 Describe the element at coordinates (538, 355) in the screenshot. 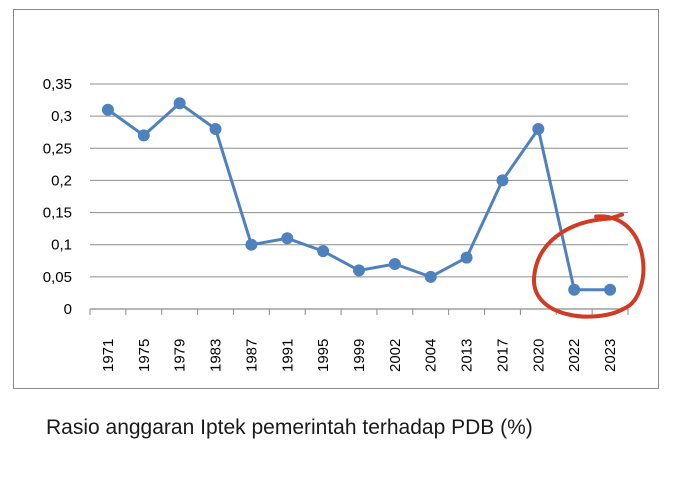

I see `x-tick-label-2020: 2020` at that location.